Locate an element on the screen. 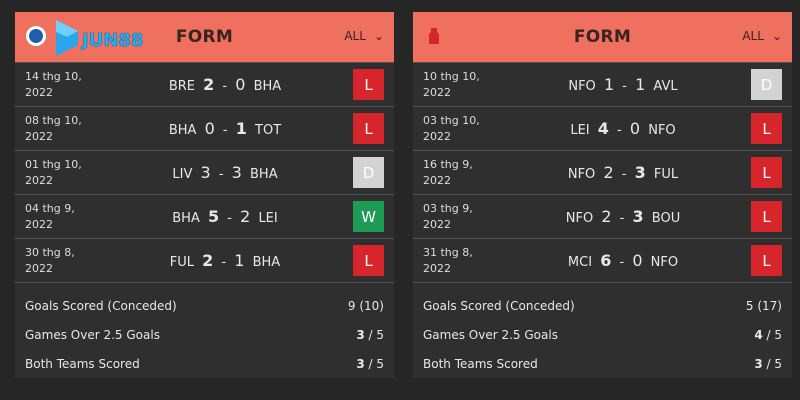 The image size is (800, 400). match-row: 03 thg 9, 2022 NFO 2 - 3 BOU L is located at coordinates (602, 216).